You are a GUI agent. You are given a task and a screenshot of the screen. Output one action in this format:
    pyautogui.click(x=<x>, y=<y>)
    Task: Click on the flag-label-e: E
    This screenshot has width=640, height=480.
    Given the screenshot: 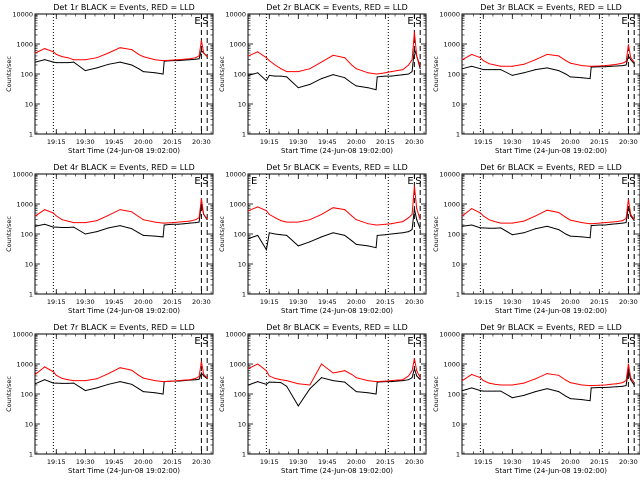 What is the action you would take?
    pyautogui.click(x=410, y=341)
    